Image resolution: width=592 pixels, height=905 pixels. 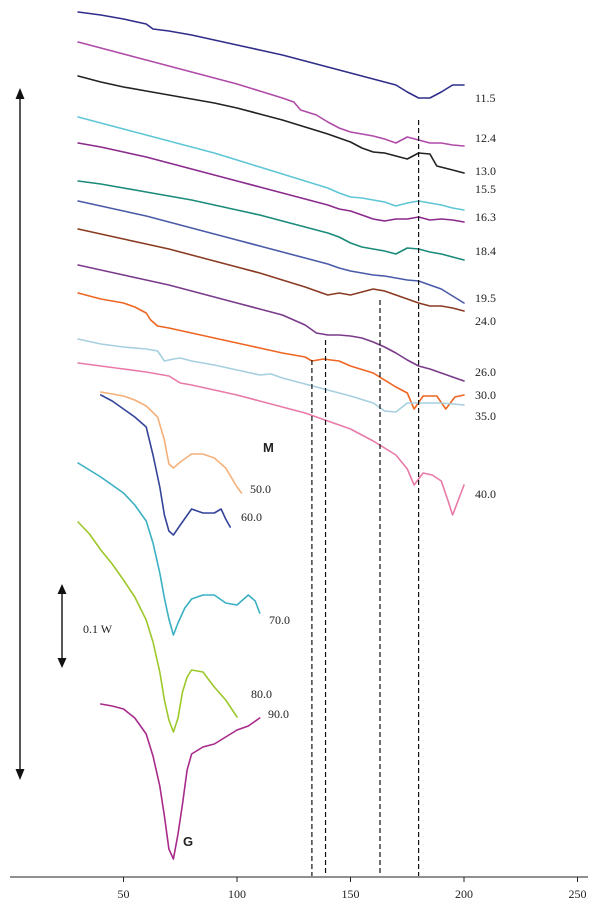 What do you see at coordinates (578, 894) in the screenshot?
I see `x-tick-label: 250` at bounding box center [578, 894].